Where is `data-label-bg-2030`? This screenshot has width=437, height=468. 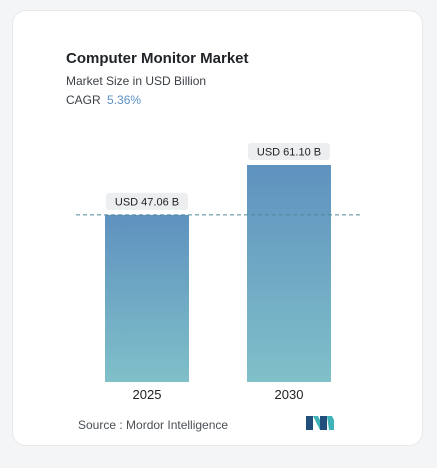
data-label-bg-2030 is located at coordinates (289, 151).